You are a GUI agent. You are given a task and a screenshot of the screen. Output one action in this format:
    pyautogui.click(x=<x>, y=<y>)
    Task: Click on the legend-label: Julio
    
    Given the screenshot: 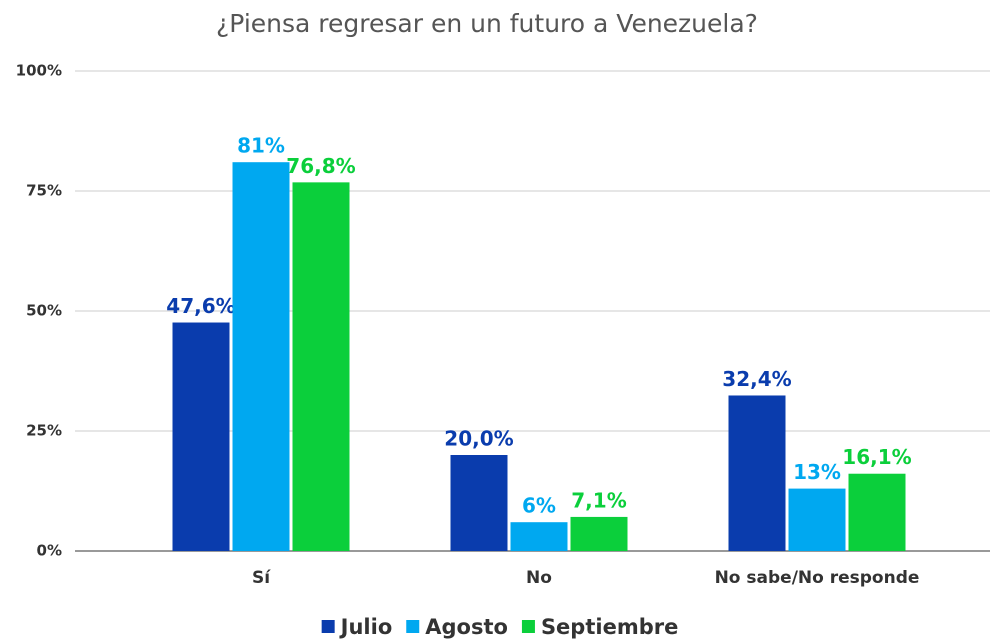 What is the action you would take?
    pyautogui.click(x=366, y=627)
    